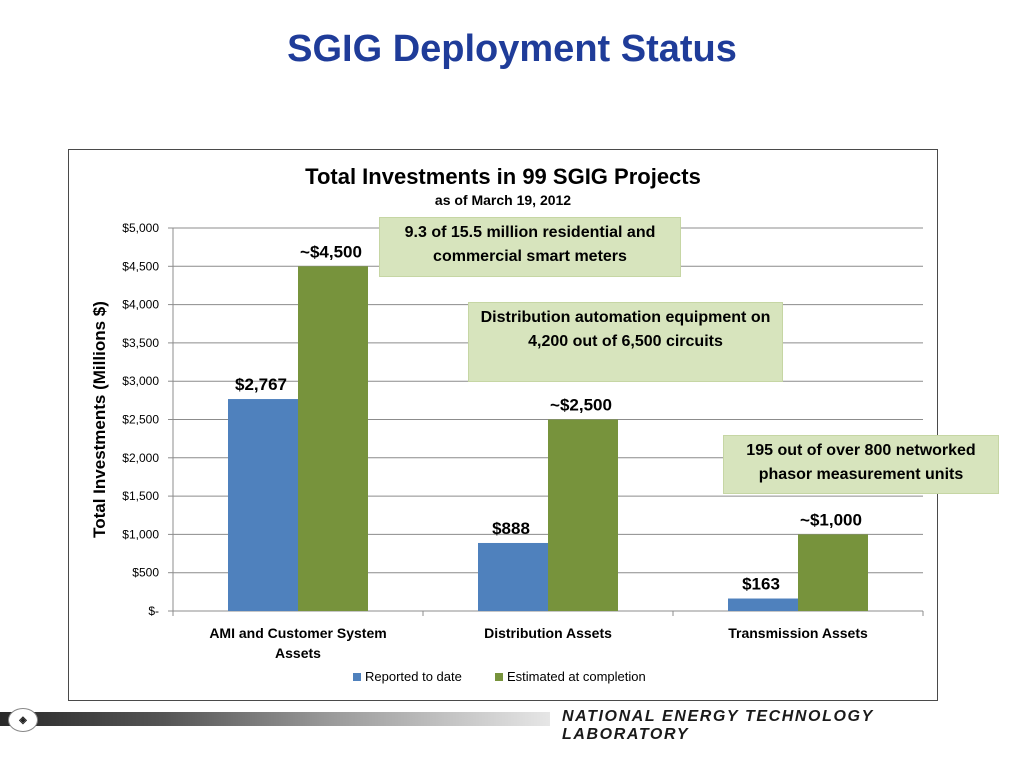  Describe the element at coordinates (512, 49) in the screenshot. I see `slide-title: SGIG Deployment Status` at that location.